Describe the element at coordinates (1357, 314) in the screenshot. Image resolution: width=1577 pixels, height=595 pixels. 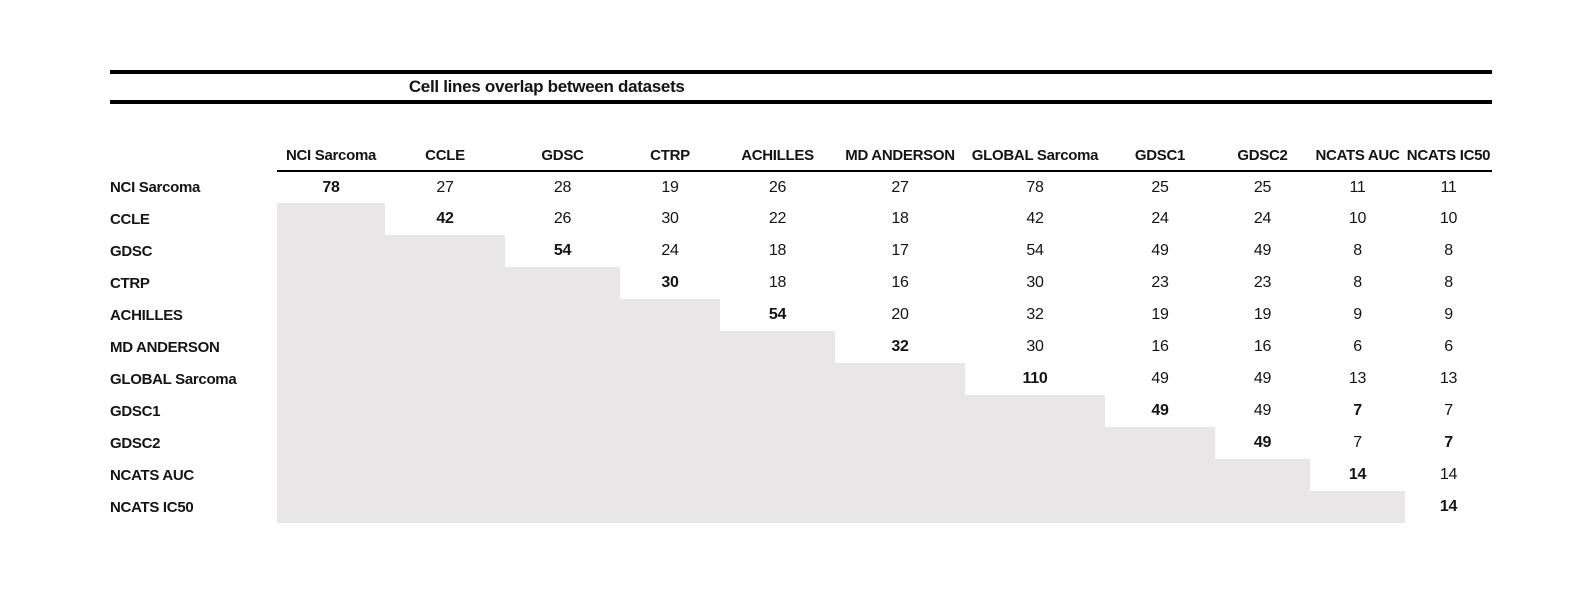
I see `matrix-cell: 9` at that location.